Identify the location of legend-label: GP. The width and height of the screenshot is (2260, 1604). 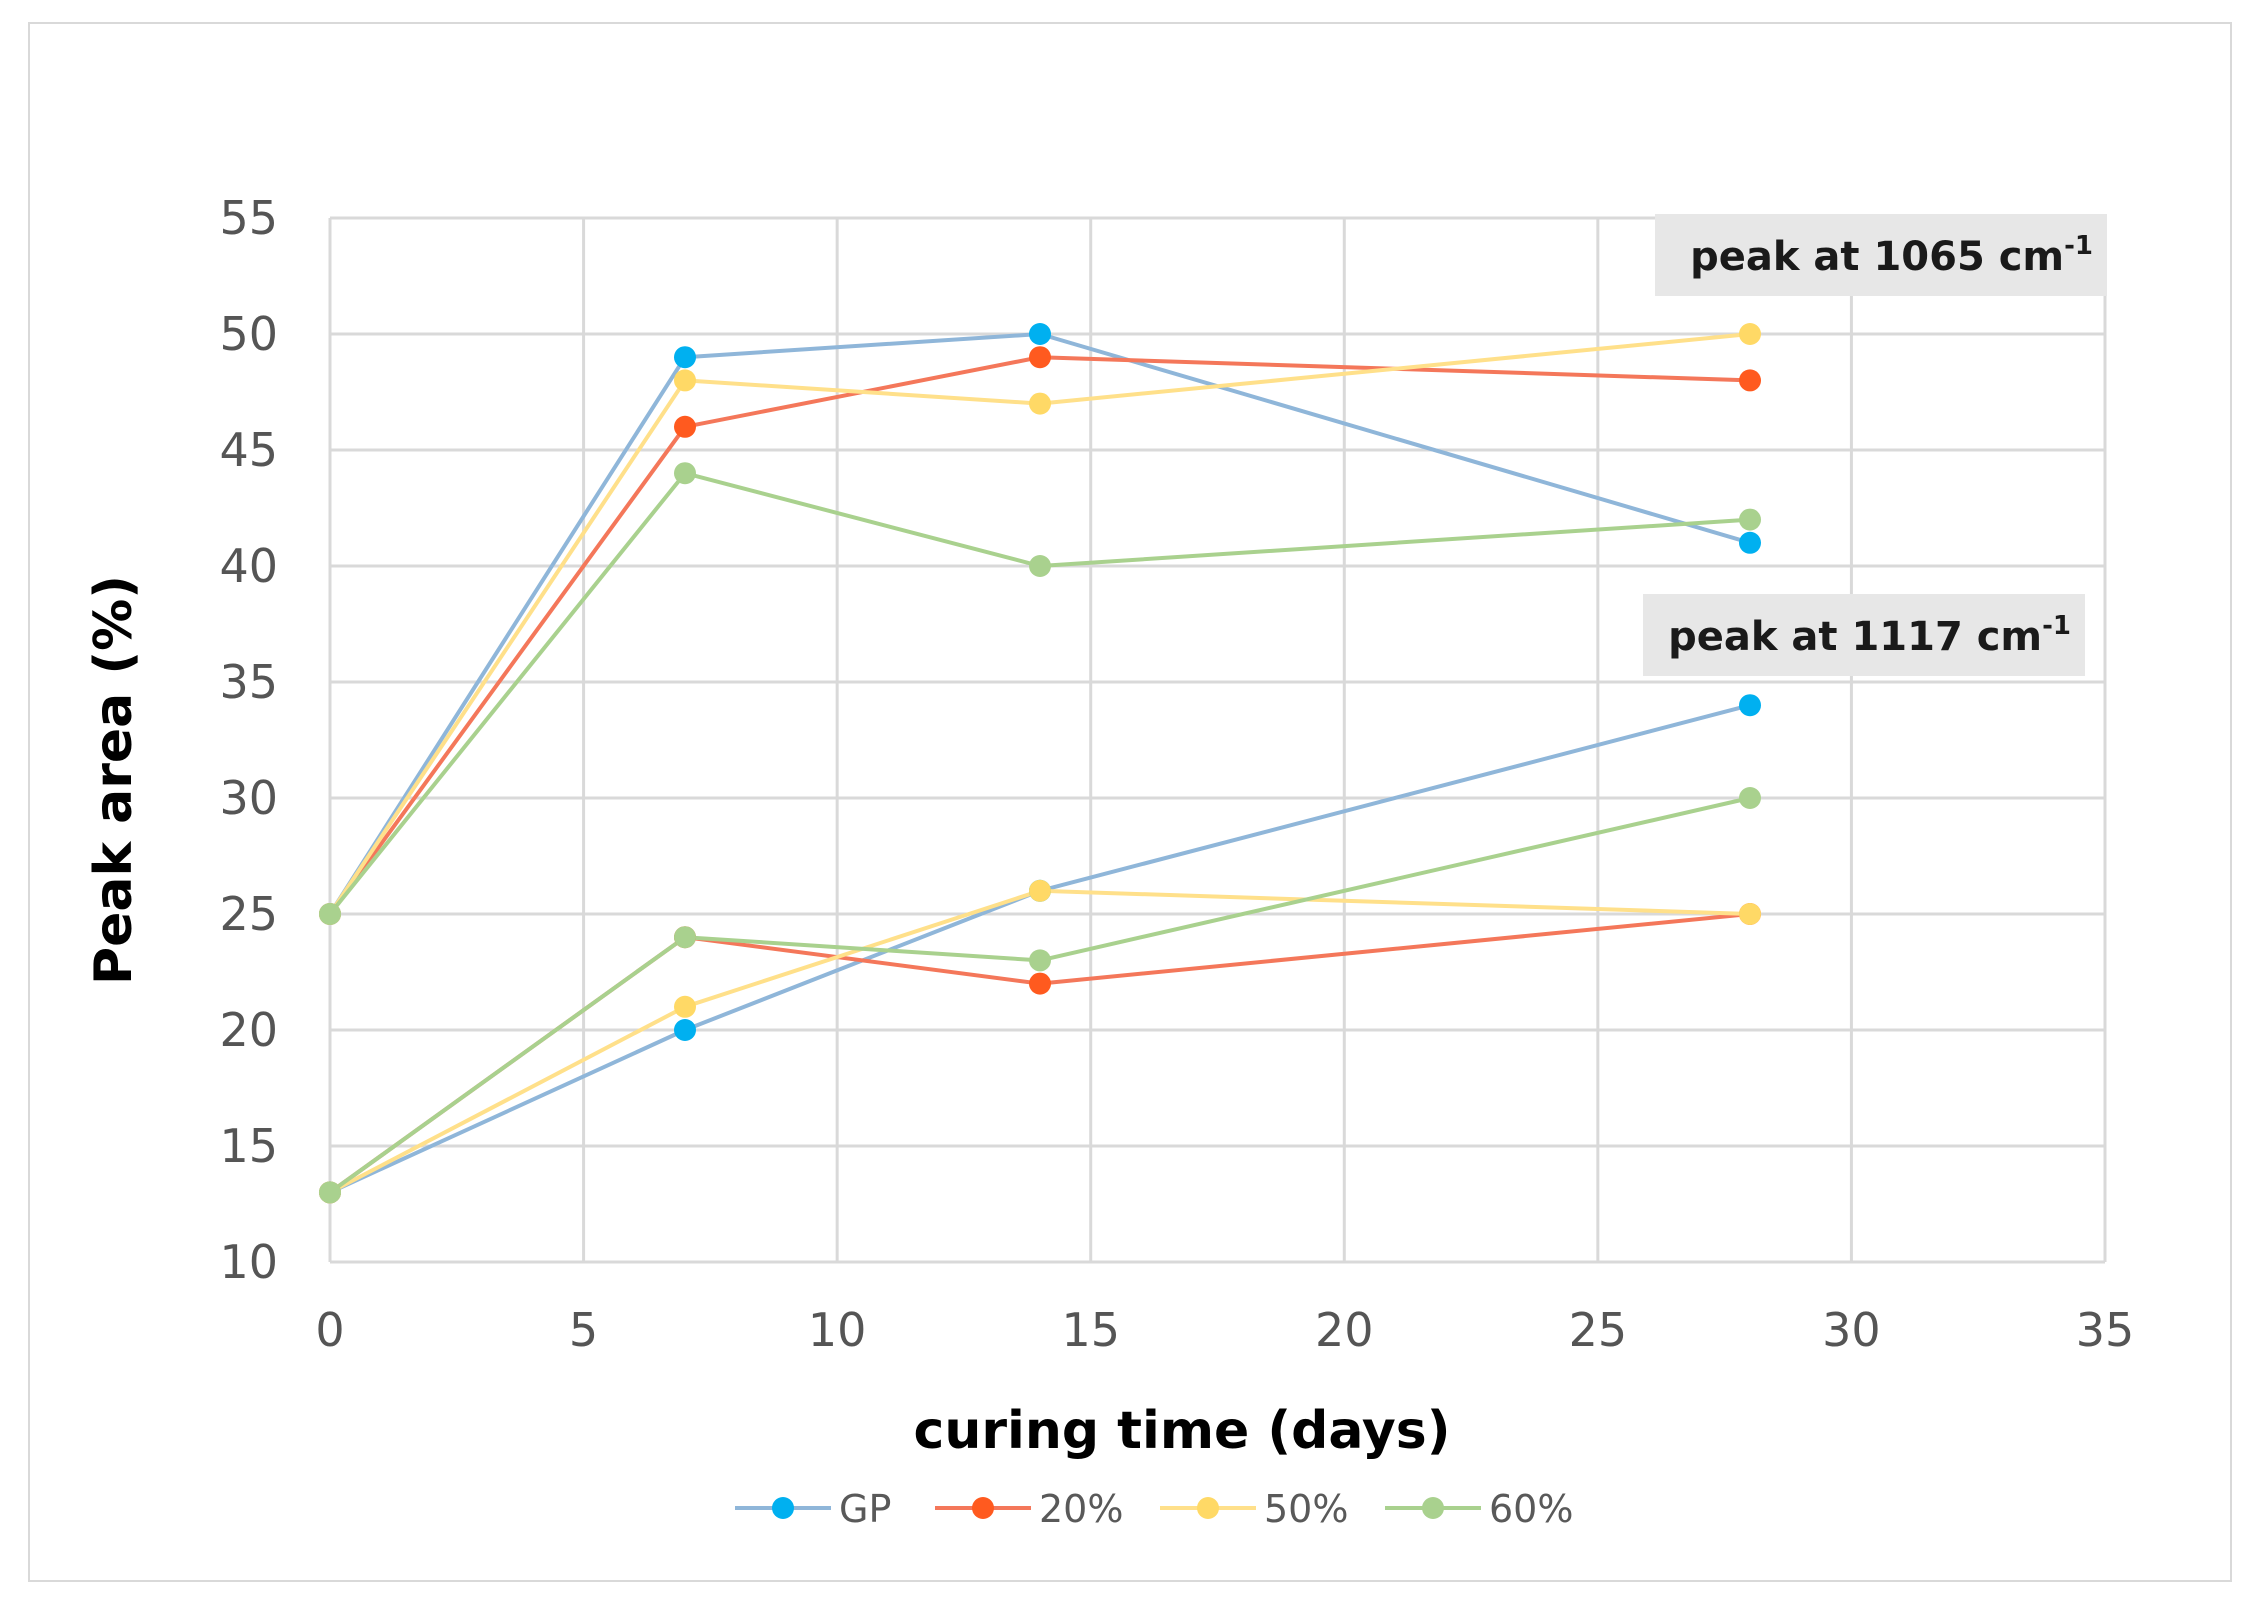
(865, 1509).